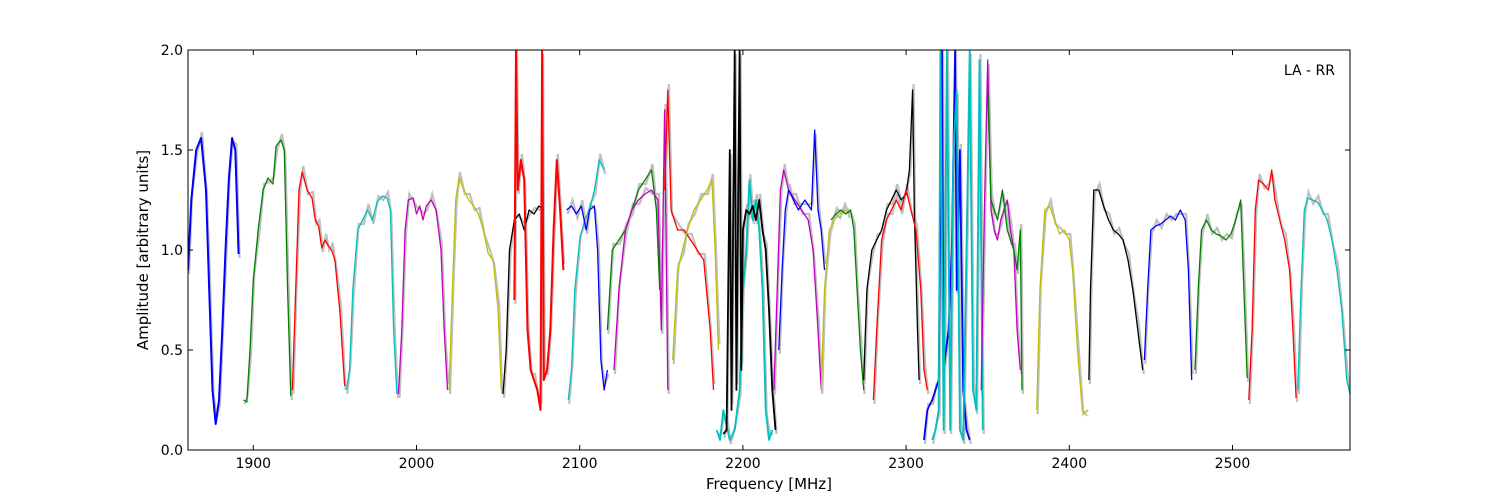  What do you see at coordinates (143, 250) in the screenshot?
I see `y-axis-label: Amplitude [arbitrary units]` at bounding box center [143, 250].